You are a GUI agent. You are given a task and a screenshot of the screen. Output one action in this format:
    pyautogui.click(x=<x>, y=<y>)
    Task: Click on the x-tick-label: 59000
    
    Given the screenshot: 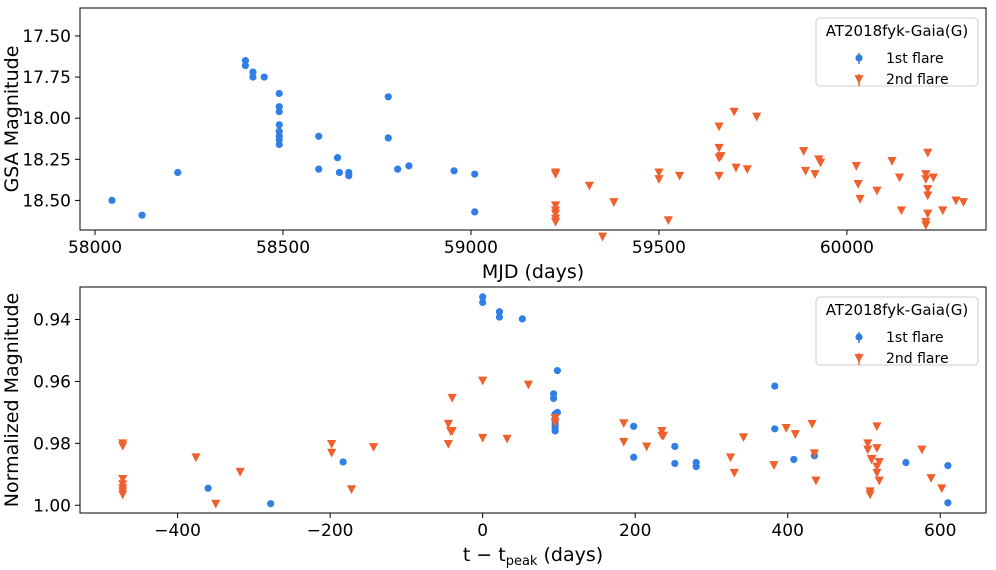 What is the action you would take?
    pyautogui.click(x=471, y=248)
    